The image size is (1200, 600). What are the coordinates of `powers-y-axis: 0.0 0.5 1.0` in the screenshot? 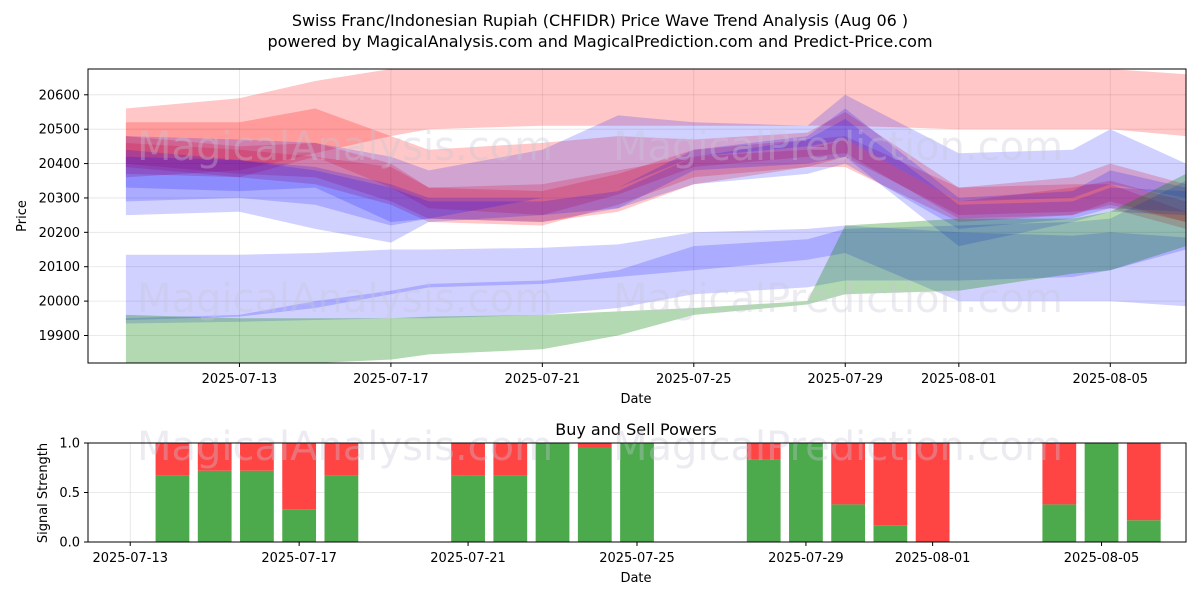 It's located at (73, 494).